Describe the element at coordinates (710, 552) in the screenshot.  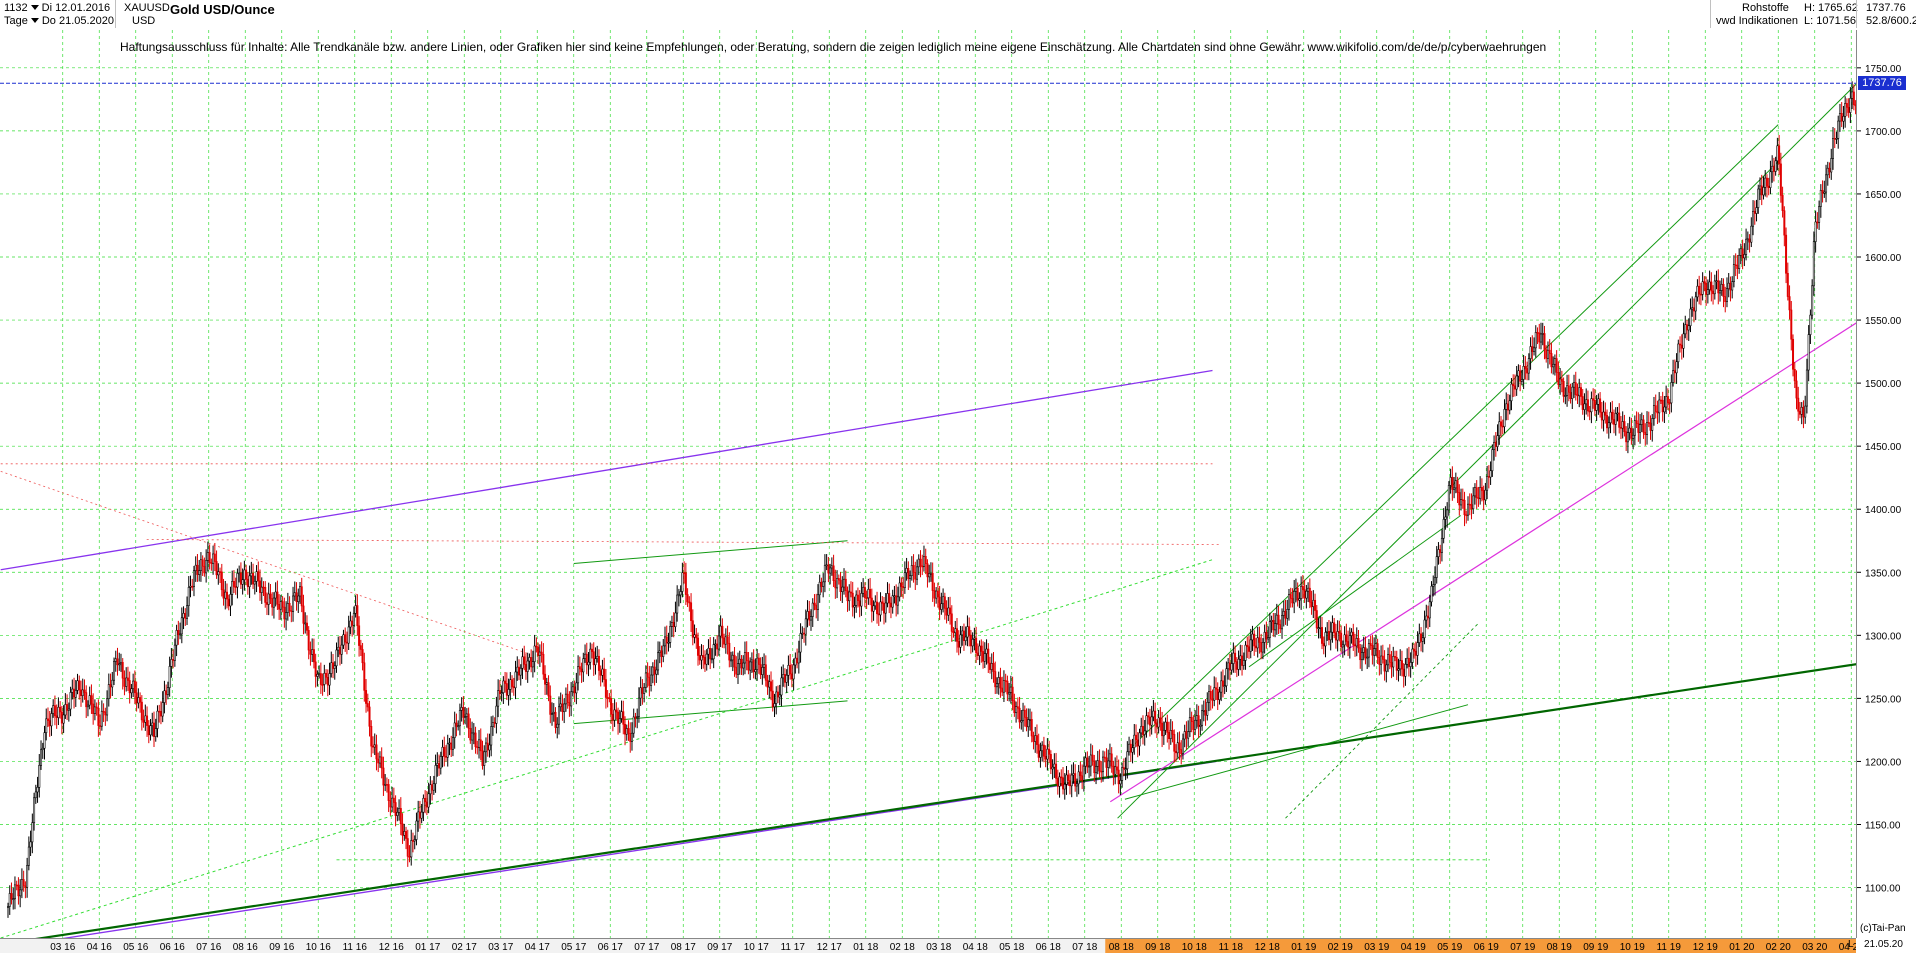
I see `trendline` at that location.